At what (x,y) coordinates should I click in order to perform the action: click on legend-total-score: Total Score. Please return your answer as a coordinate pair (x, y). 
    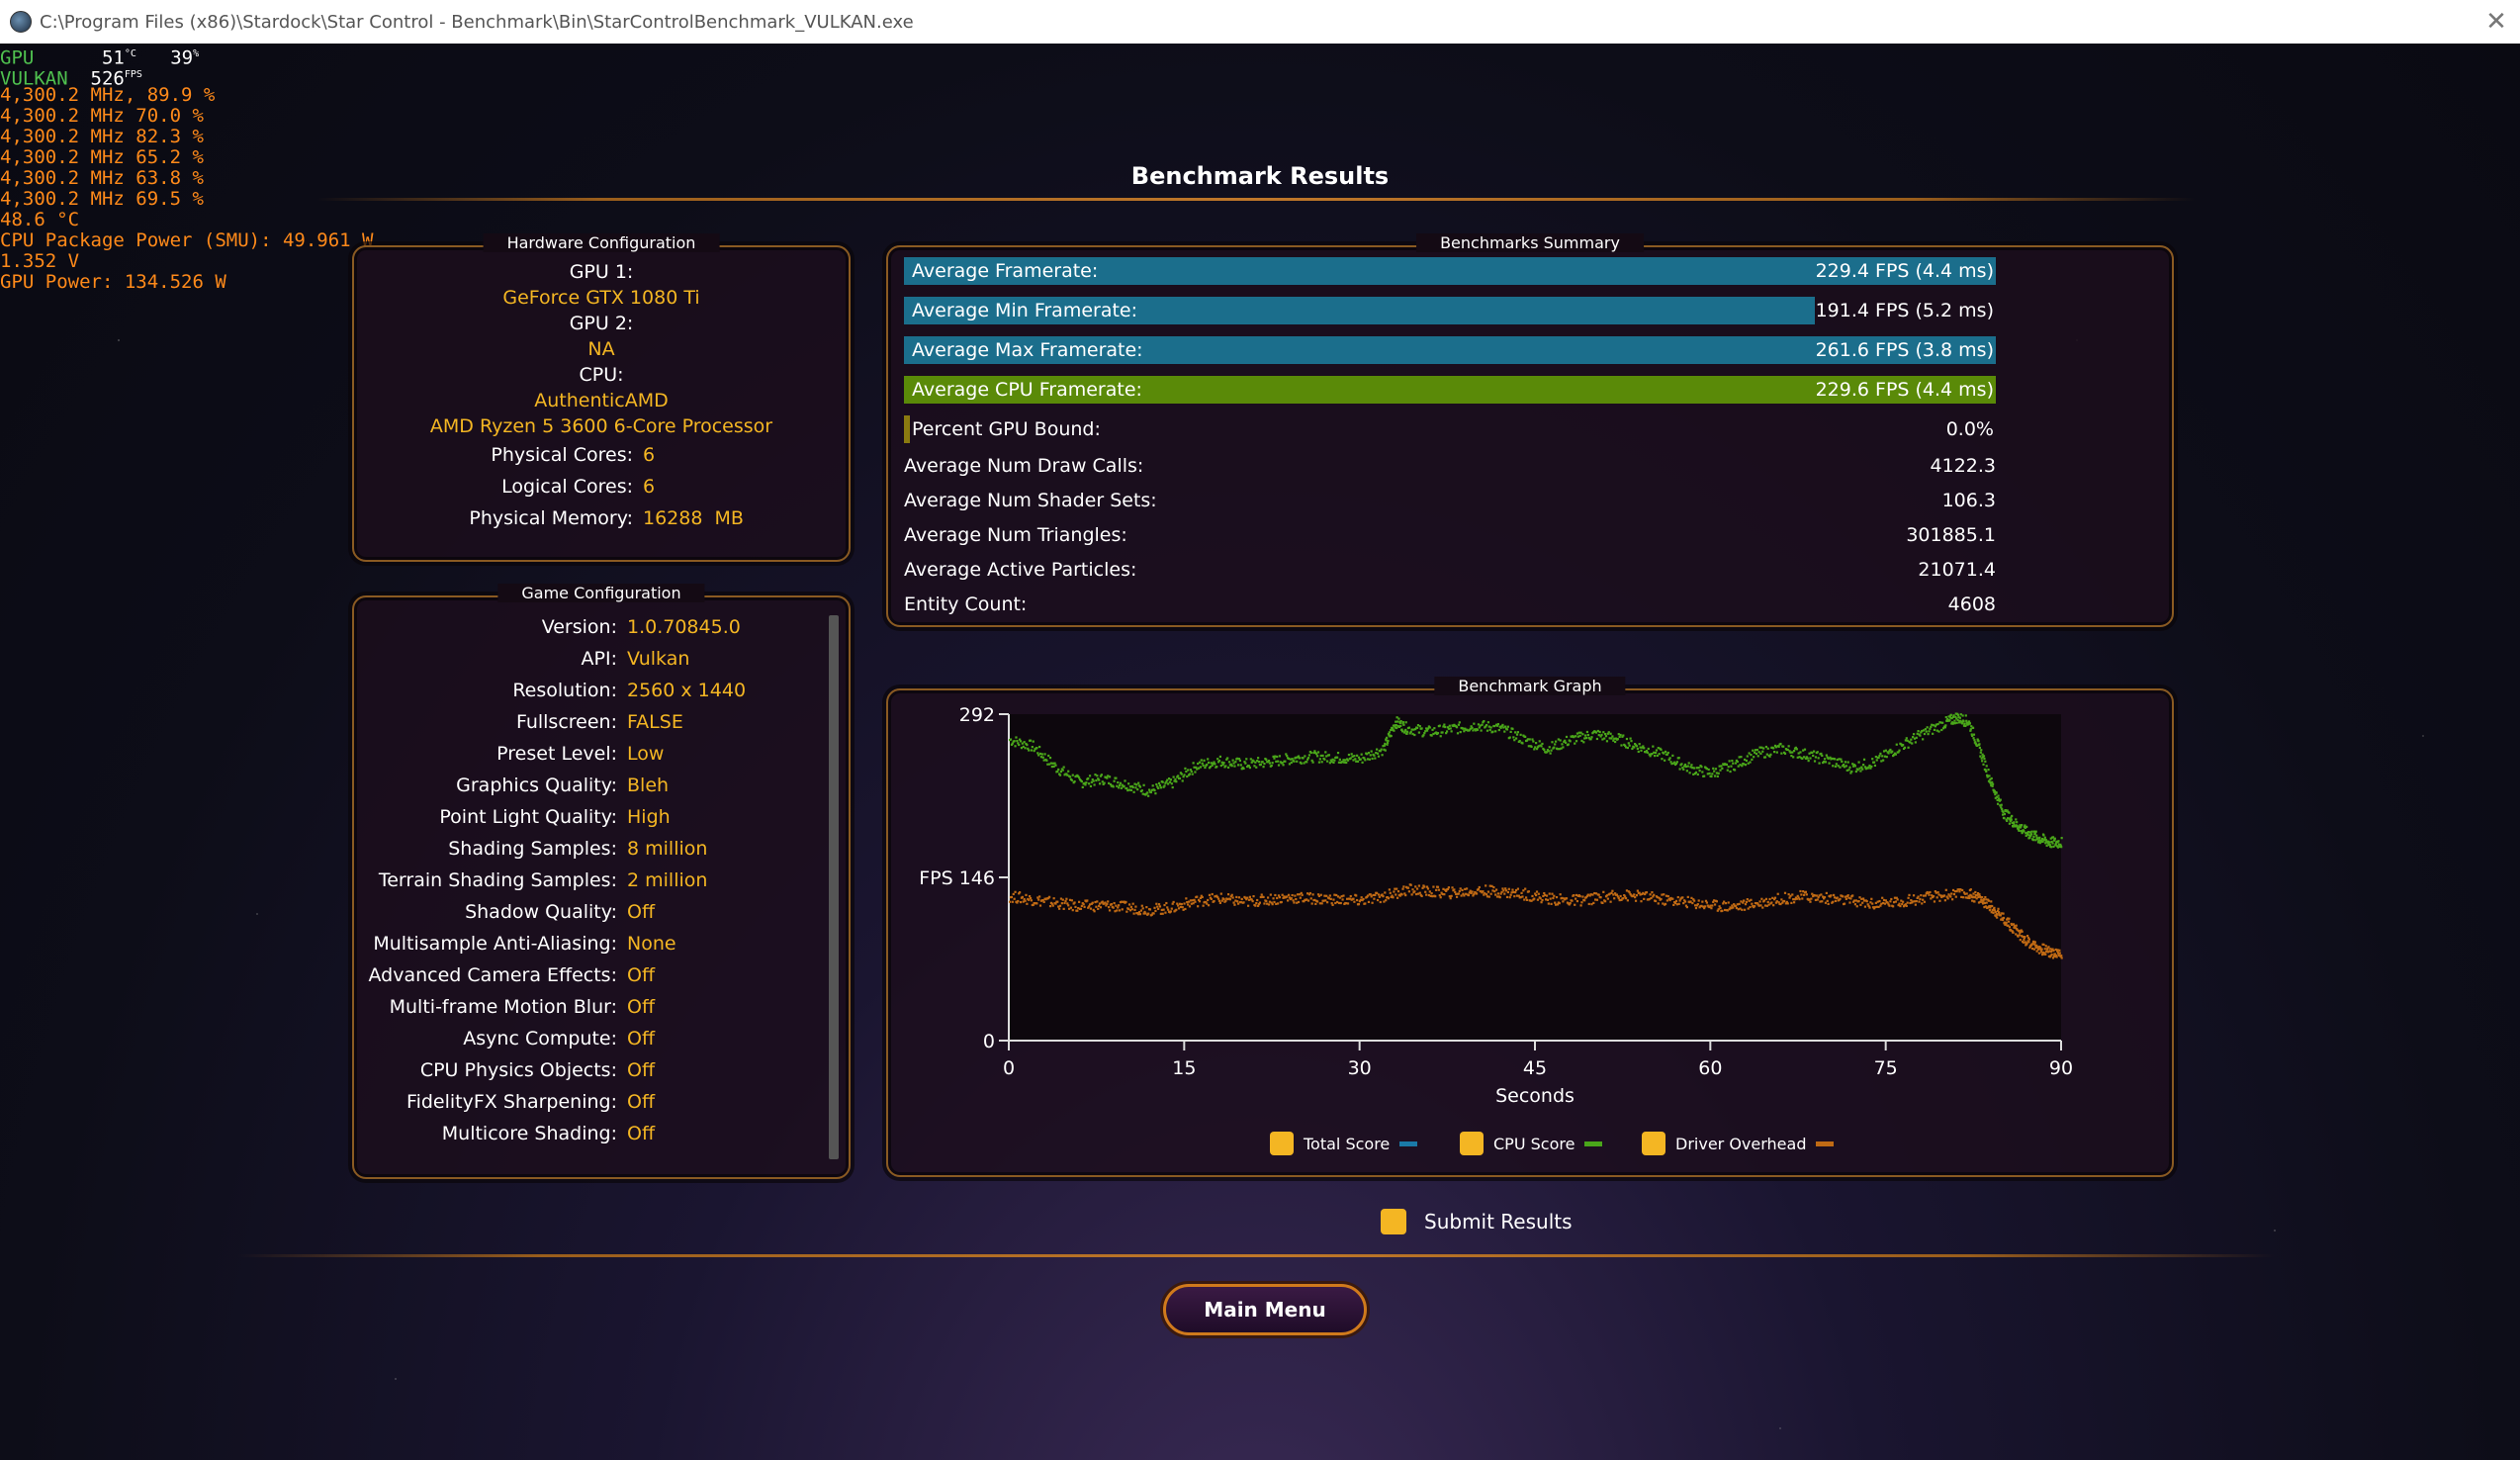
    Looking at the image, I should click on (1344, 1143).